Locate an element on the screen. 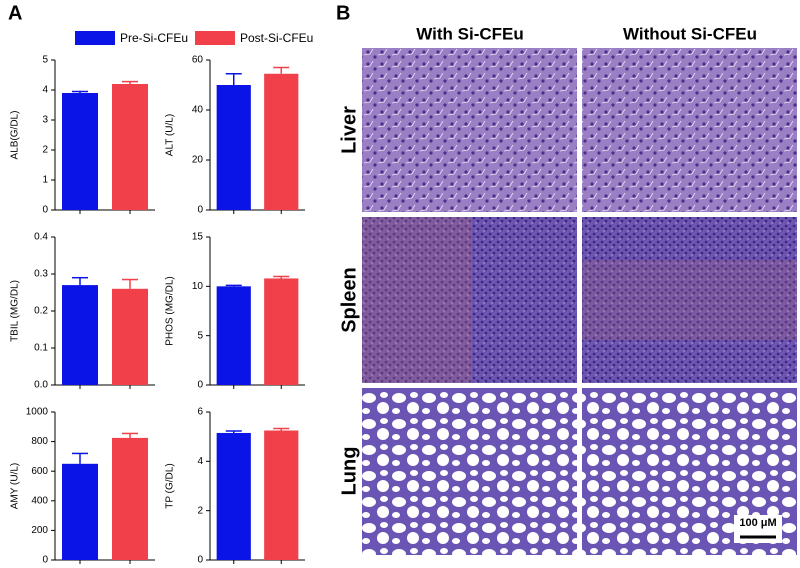 This screenshot has width=800, height=568. y-tick-label: 1 is located at coordinates (45, 180).